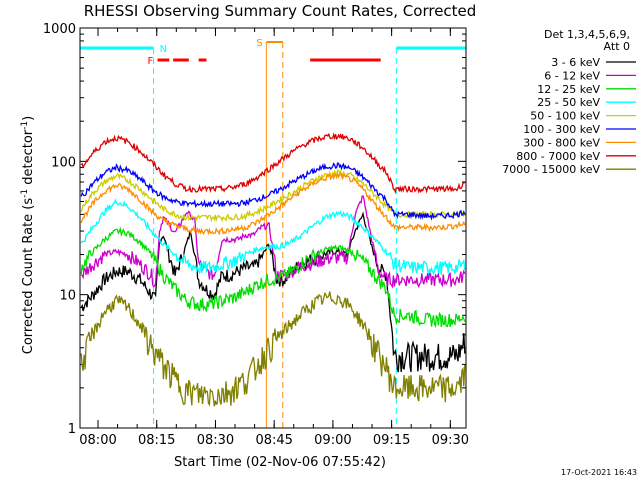 The height and width of the screenshot is (480, 640). I want to click on y-tick-label: 10, so click(67, 296).